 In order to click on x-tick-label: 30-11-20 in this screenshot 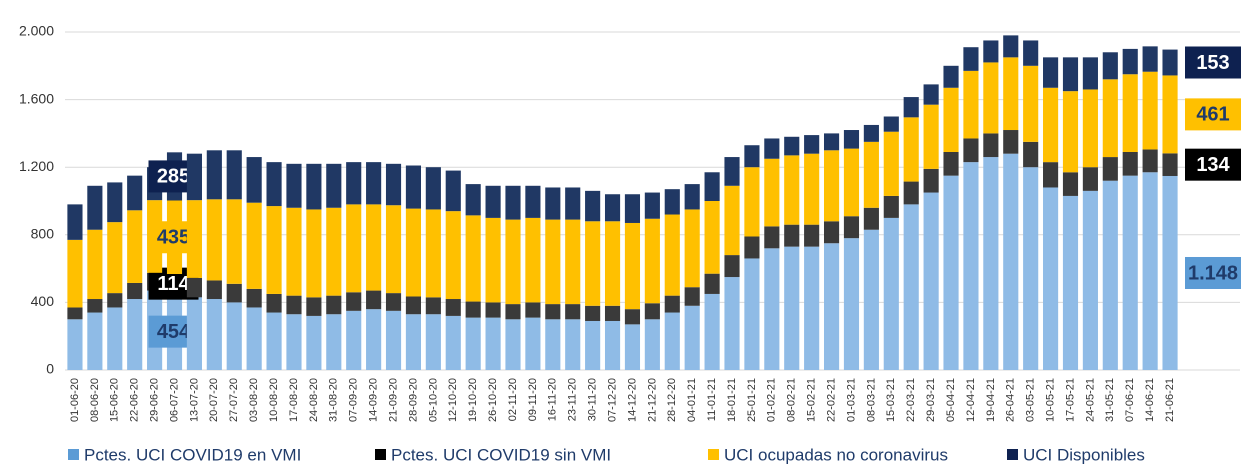, I will do `click(593, 399)`.